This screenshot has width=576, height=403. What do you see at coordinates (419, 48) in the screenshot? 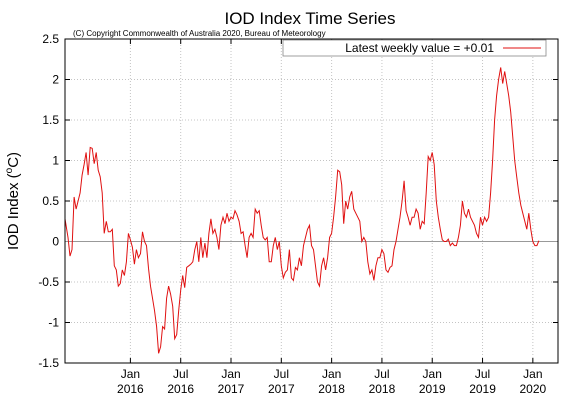
I see `legend-label: Latest weekly value = +0.01` at bounding box center [419, 48].